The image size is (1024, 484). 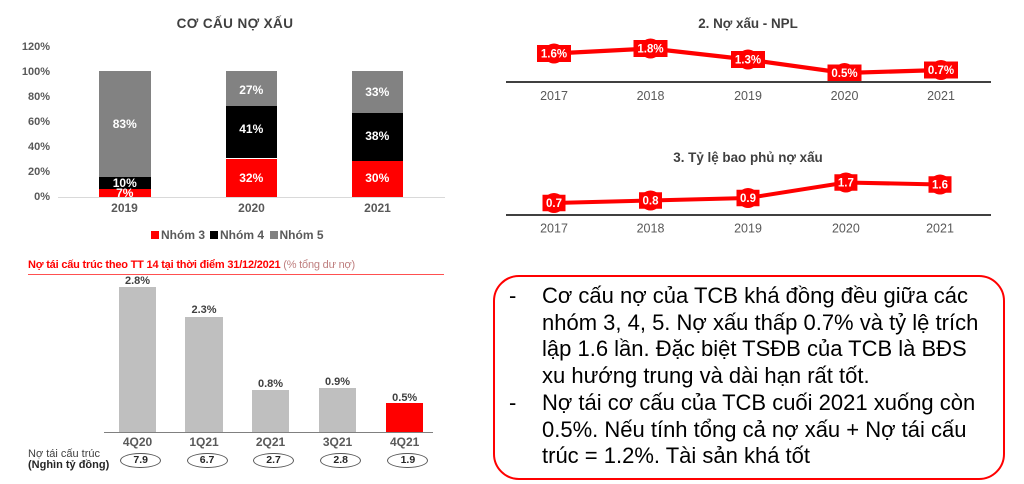 I want to click on svg-text: 0.5%, so click(x=844, y=74).